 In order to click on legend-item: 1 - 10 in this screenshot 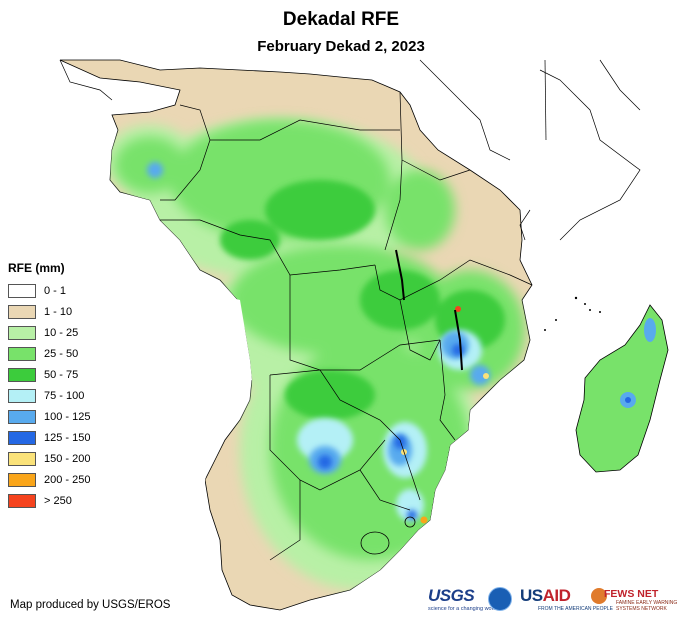, I will do `click(49, 311)`.